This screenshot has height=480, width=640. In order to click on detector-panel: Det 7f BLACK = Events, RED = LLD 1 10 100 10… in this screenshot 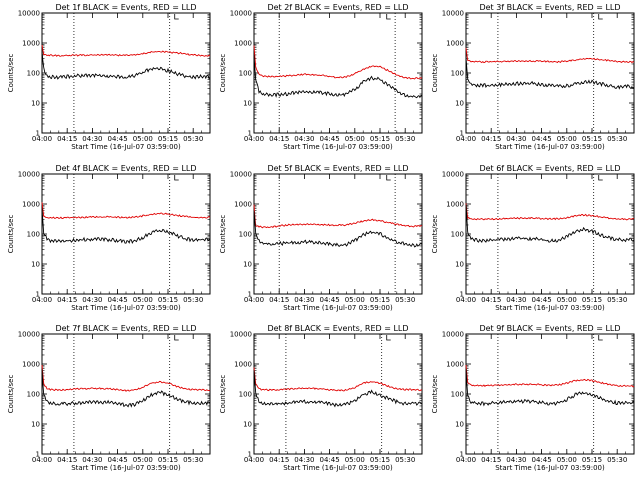, I will do `click(109, 398)`.